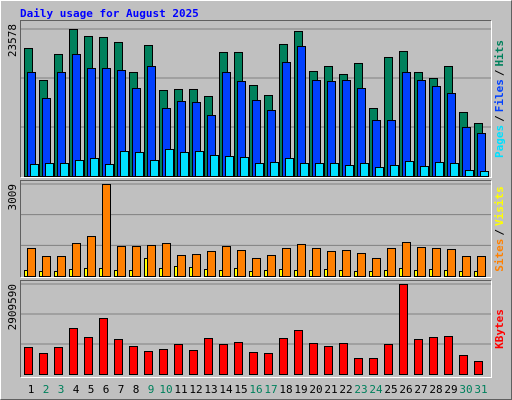 The height and width of the screenshot is (400, 512). I want to click on x-tick-label: 16, so click(255, 389).